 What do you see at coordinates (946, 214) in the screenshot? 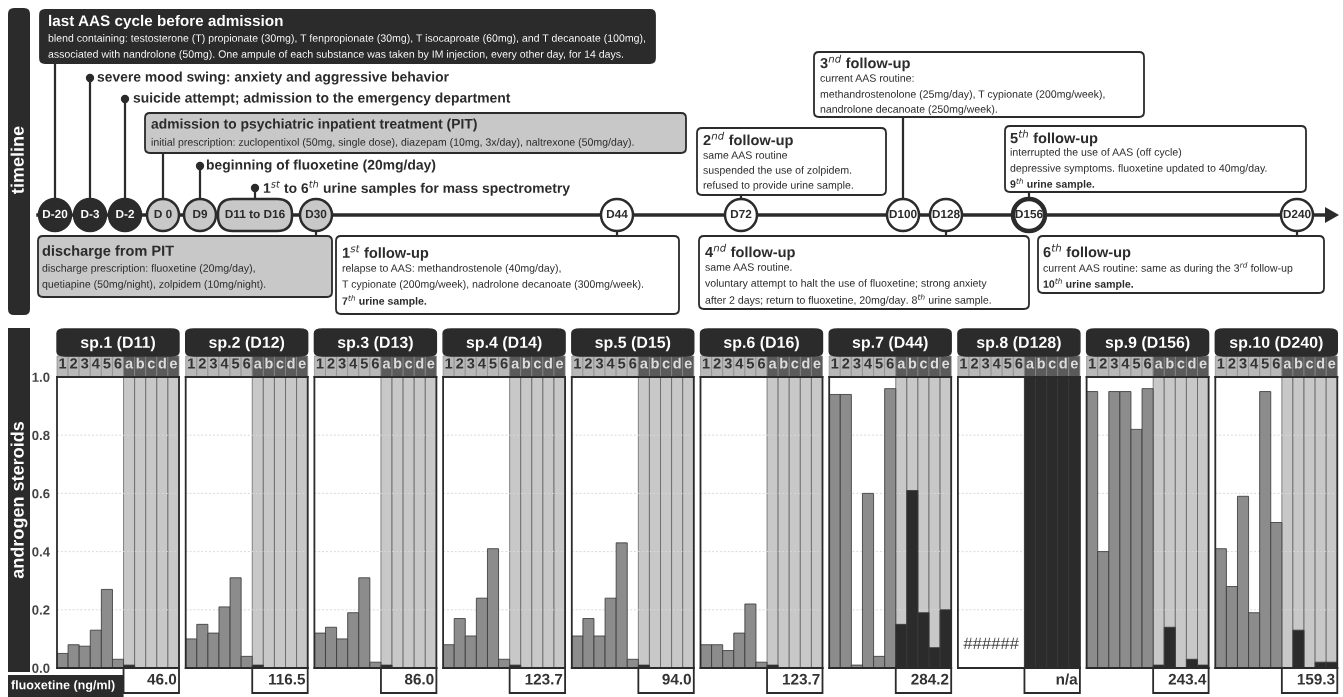
I see `category-label: D128` at bounding box center [946, 214].